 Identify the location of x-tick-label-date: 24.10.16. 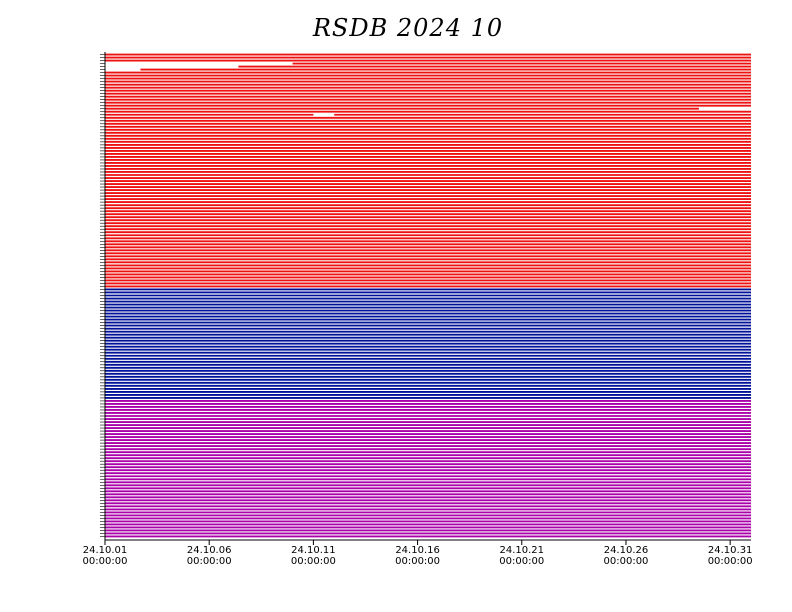
(417, 550).